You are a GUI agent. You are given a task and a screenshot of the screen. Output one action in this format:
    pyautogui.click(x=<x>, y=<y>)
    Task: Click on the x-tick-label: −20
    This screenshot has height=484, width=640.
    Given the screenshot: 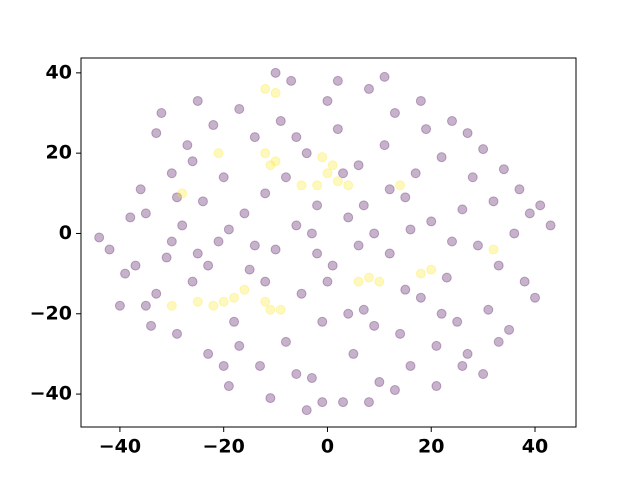 What is the action you would take?
    pyautogui.click(x=224, y=447)
    